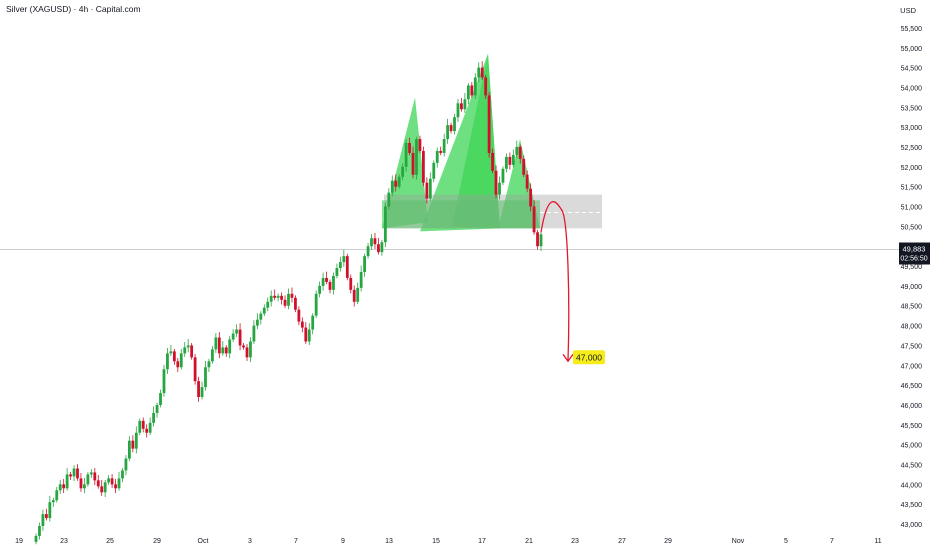  What do you see at coordinates (529, 541) in the screenshot?
I see `x-tick-label: 21` at bounding box center [529, 541].